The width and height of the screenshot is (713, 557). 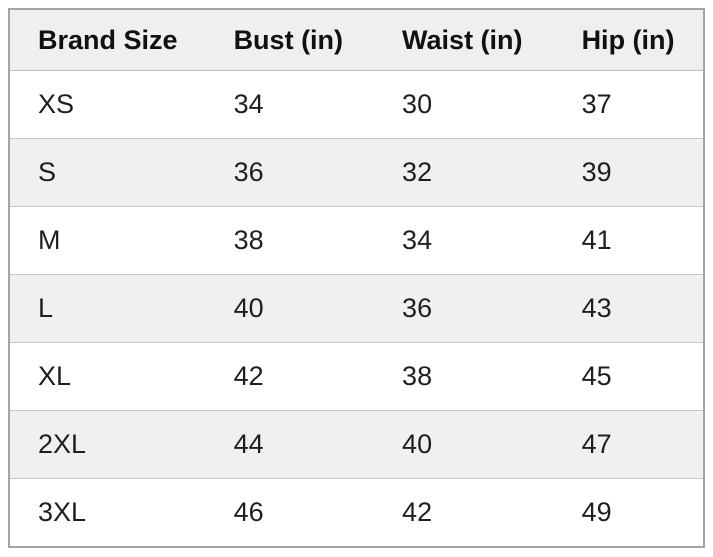 I want to click on column-header-waist: Waist (in), so click(x=464, y=40).